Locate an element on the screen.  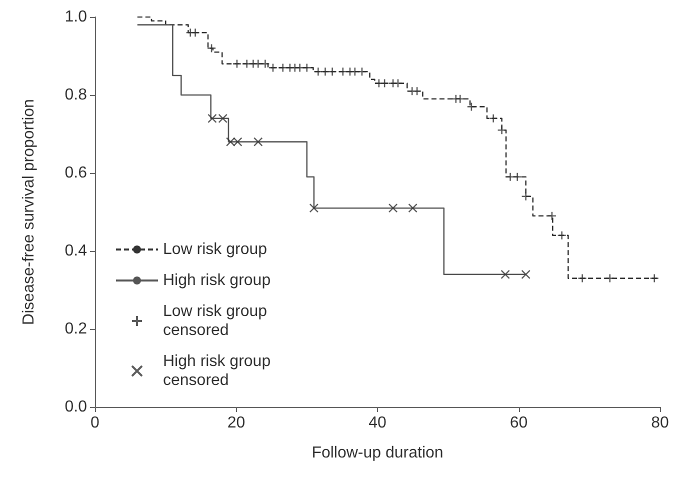
x-tick-label: 40 is located at coordinates (377, 423).